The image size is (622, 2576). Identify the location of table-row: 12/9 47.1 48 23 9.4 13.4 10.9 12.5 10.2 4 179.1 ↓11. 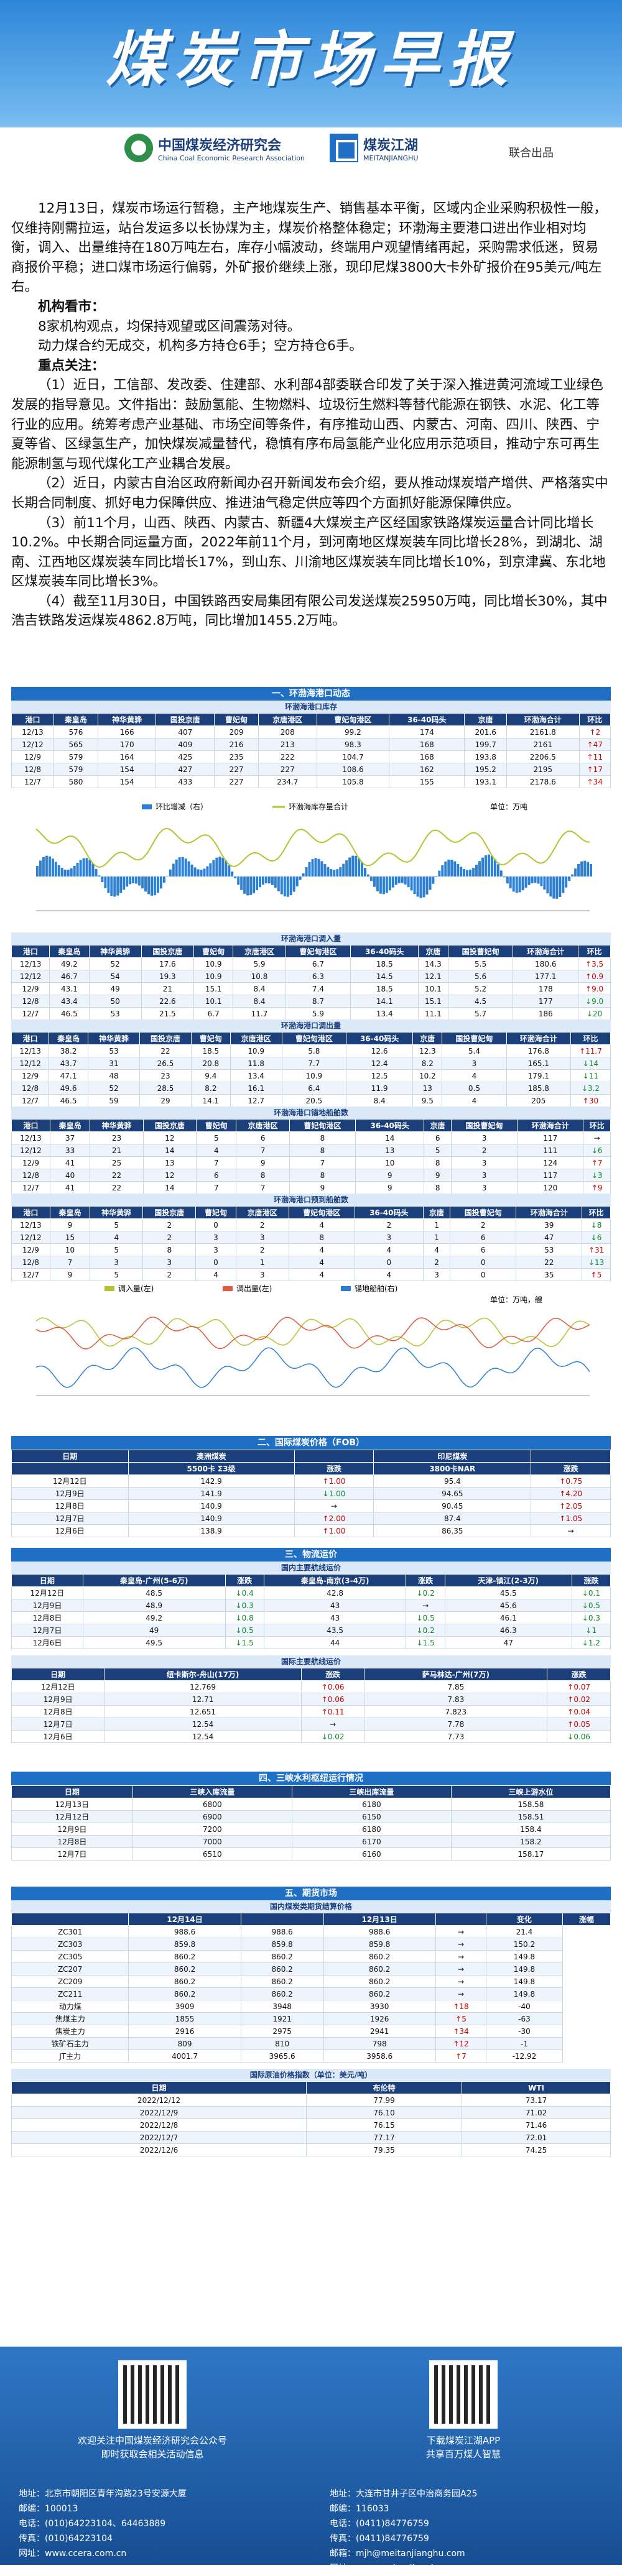
(311, 1075).